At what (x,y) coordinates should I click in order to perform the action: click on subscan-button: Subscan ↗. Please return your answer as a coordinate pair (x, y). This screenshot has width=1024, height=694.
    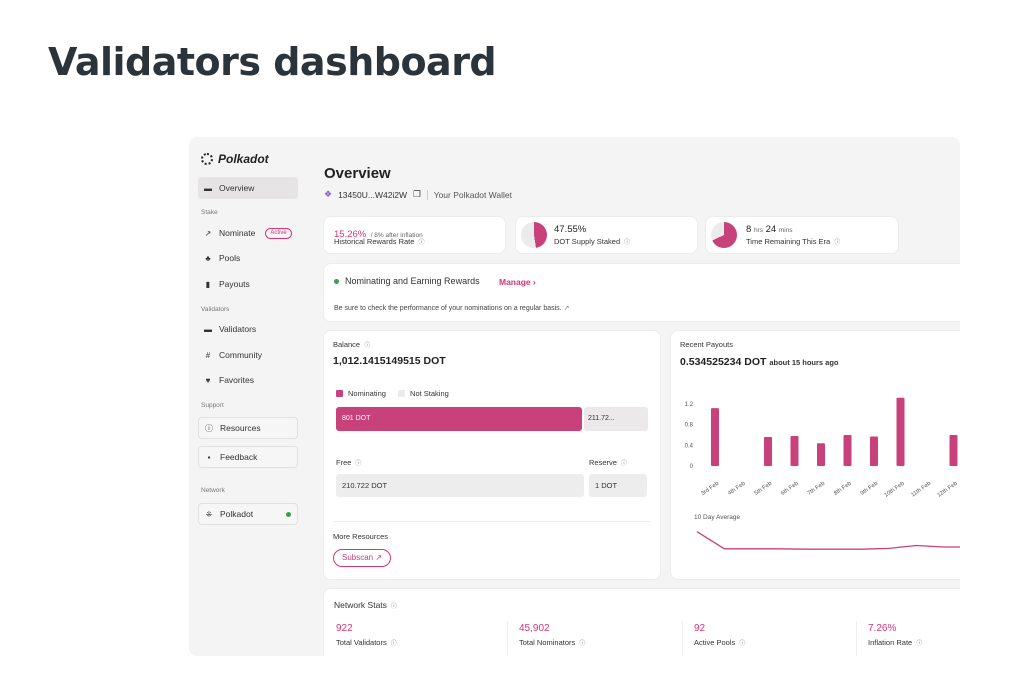
    Looking at the image, I should click on (362, 558).